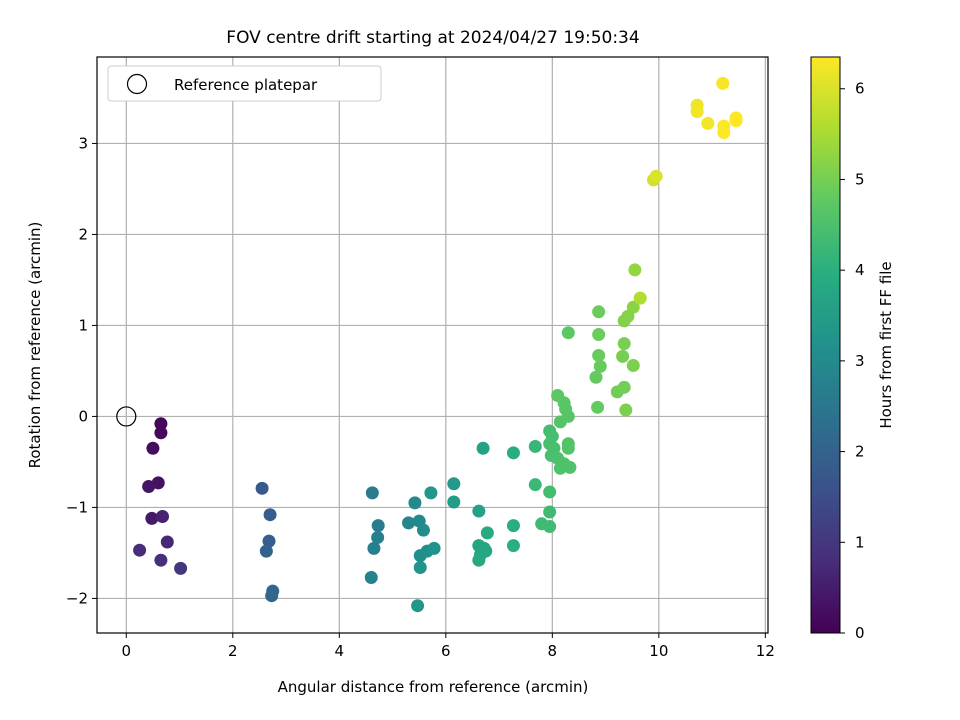 Image resolution: width=960 pixels, height=720 pixels. I want to click on colorbar-gradient, so click(825, 345).